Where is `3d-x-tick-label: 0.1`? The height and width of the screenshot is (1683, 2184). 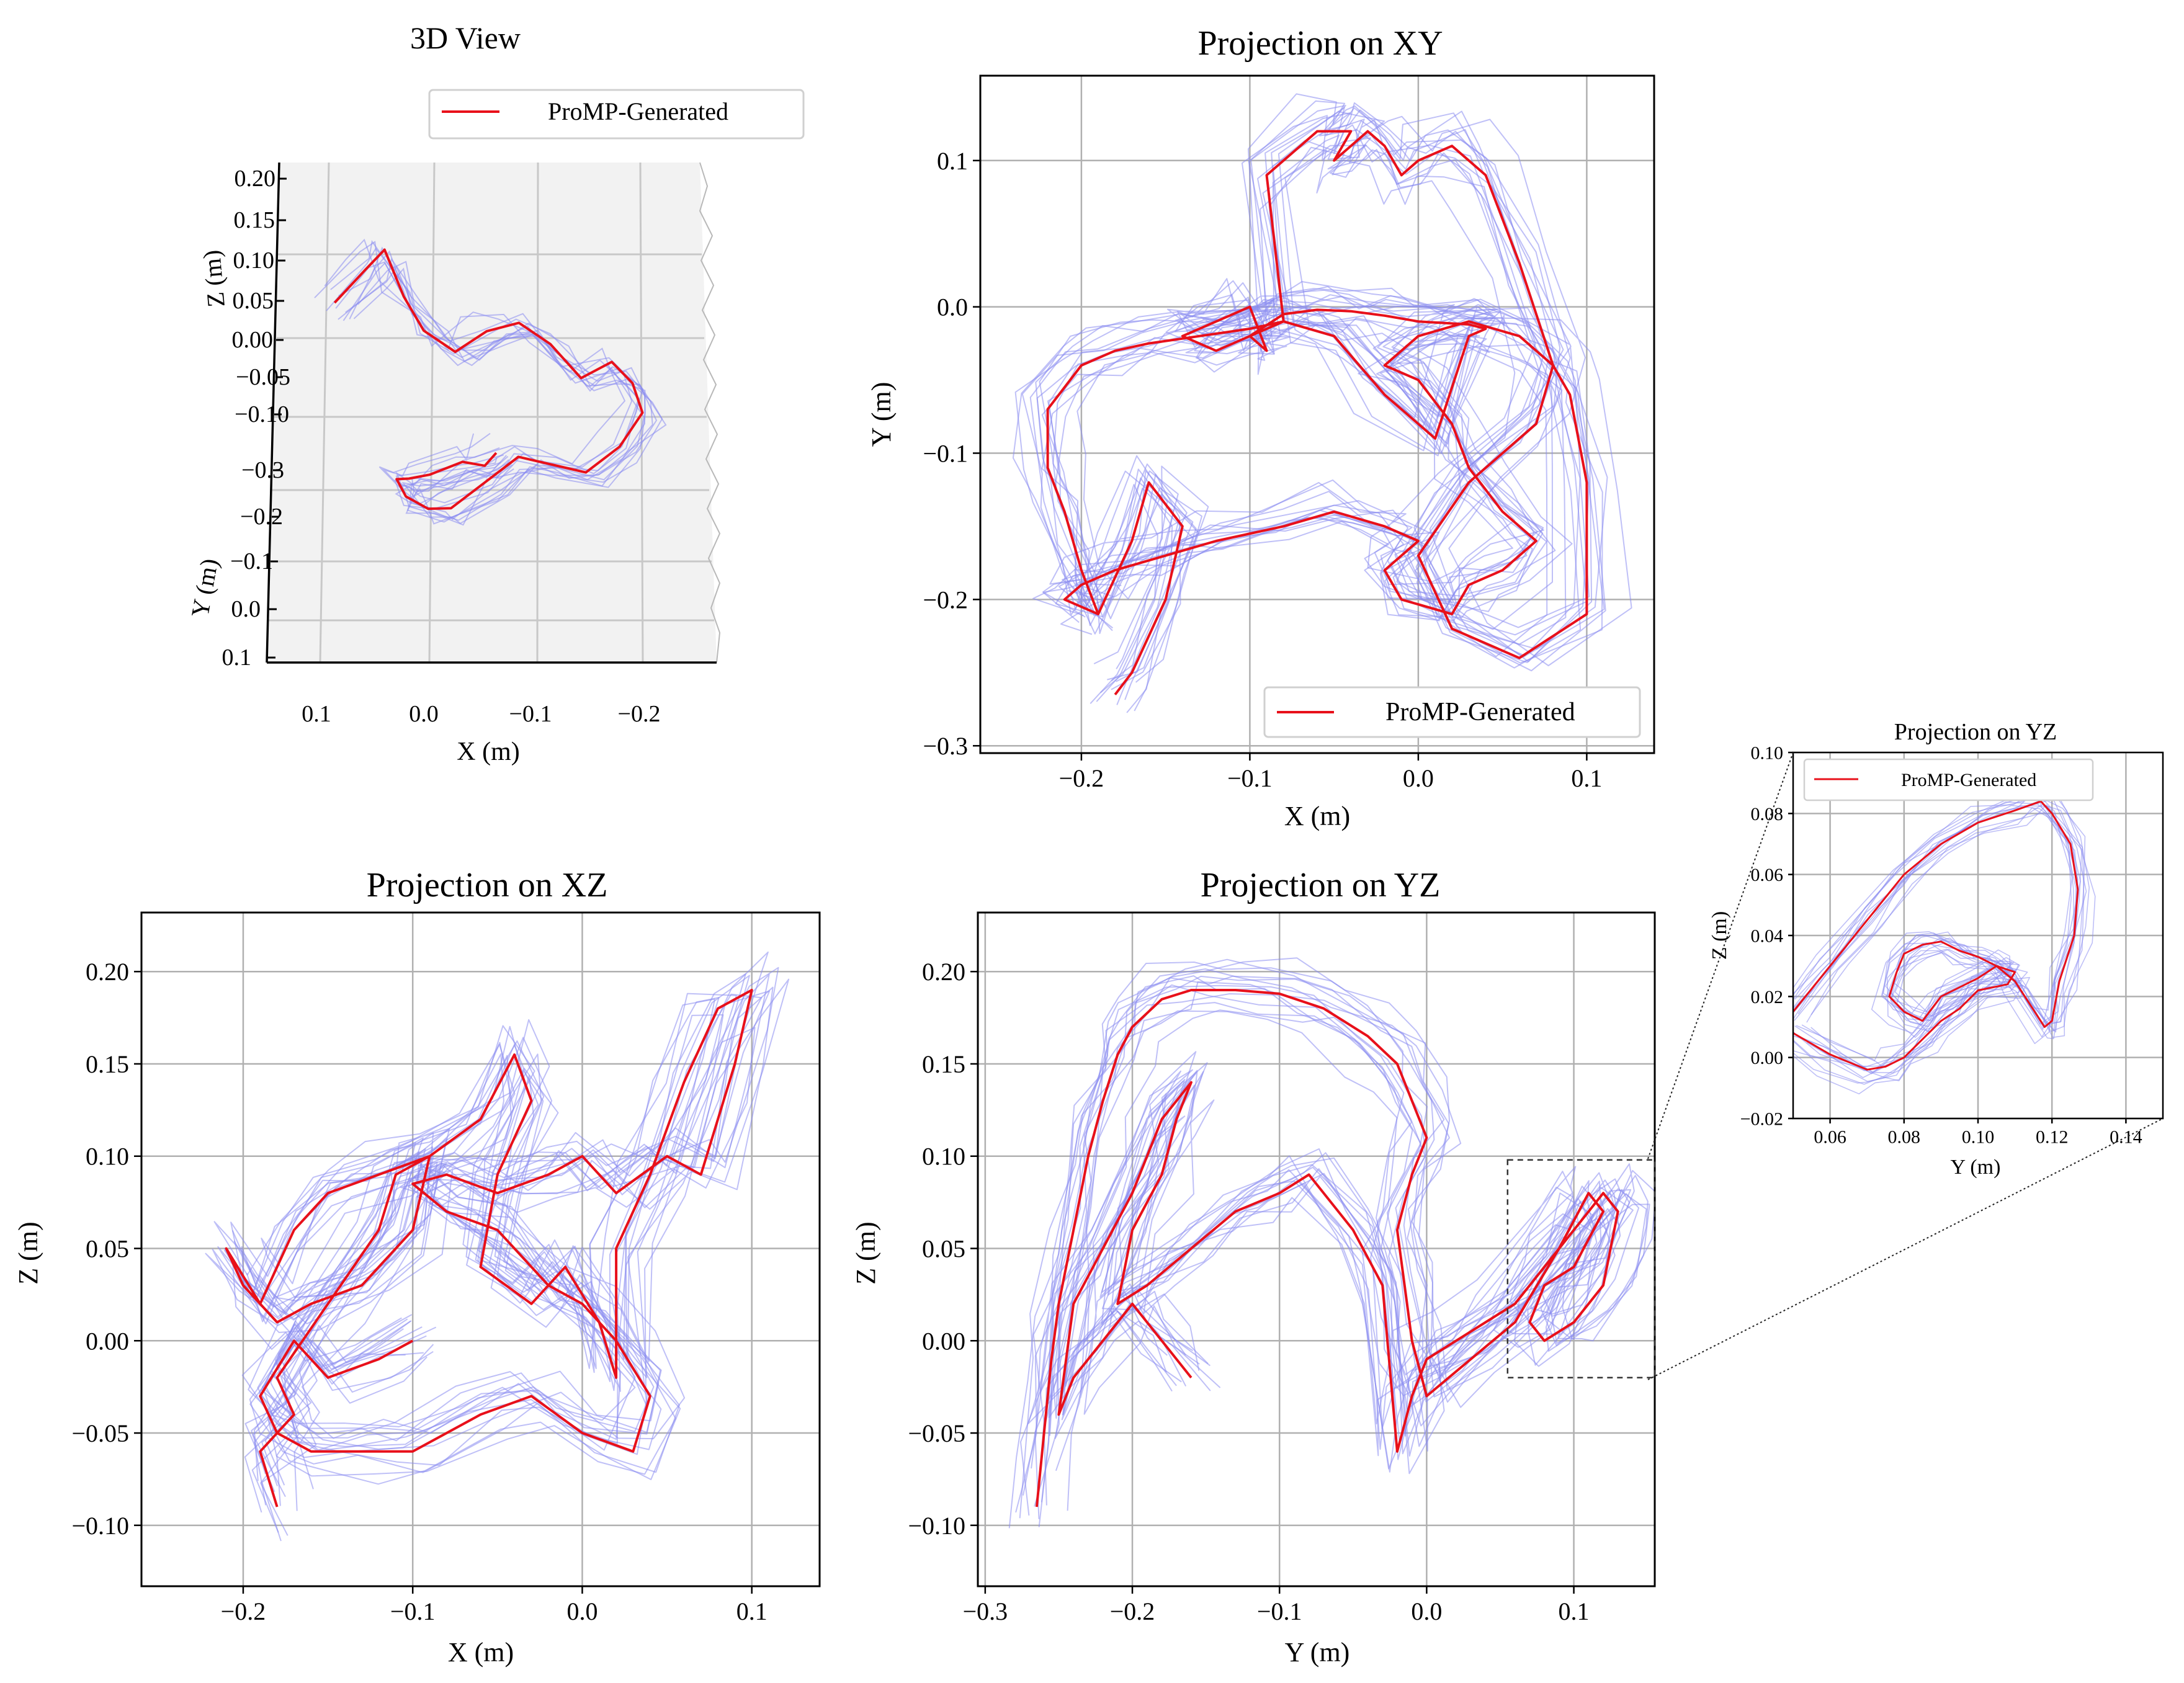
3d-x-tick-label: 0.1 is located at coordinates (316, 714).